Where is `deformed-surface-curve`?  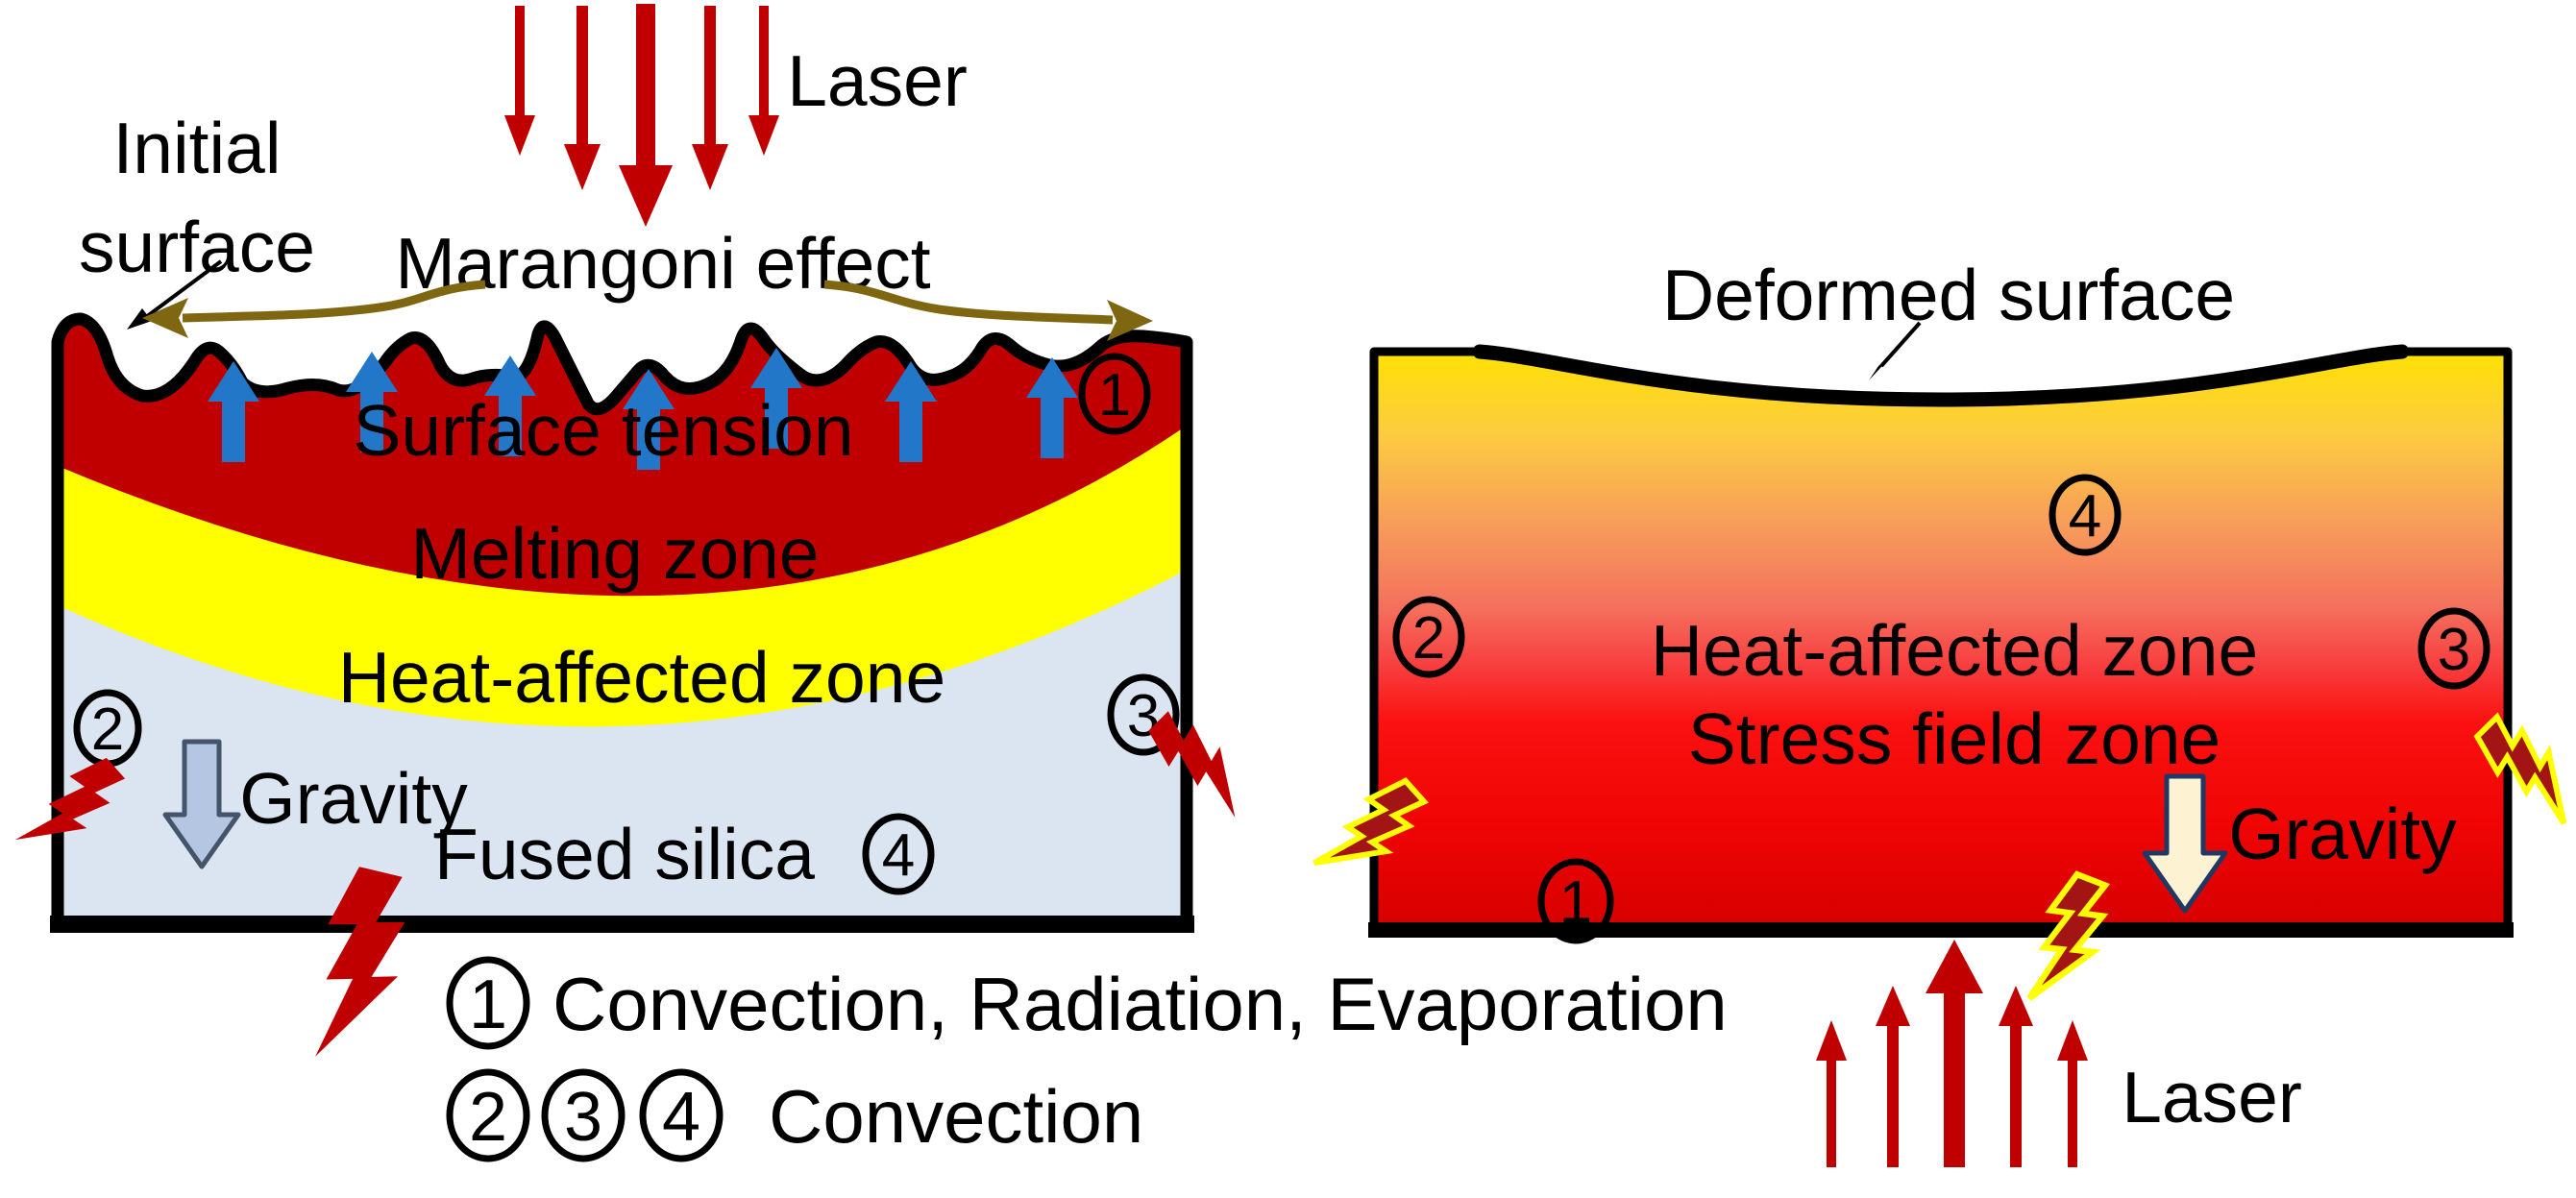
deformed-surface-curve is located at coordinates (1941, 376).